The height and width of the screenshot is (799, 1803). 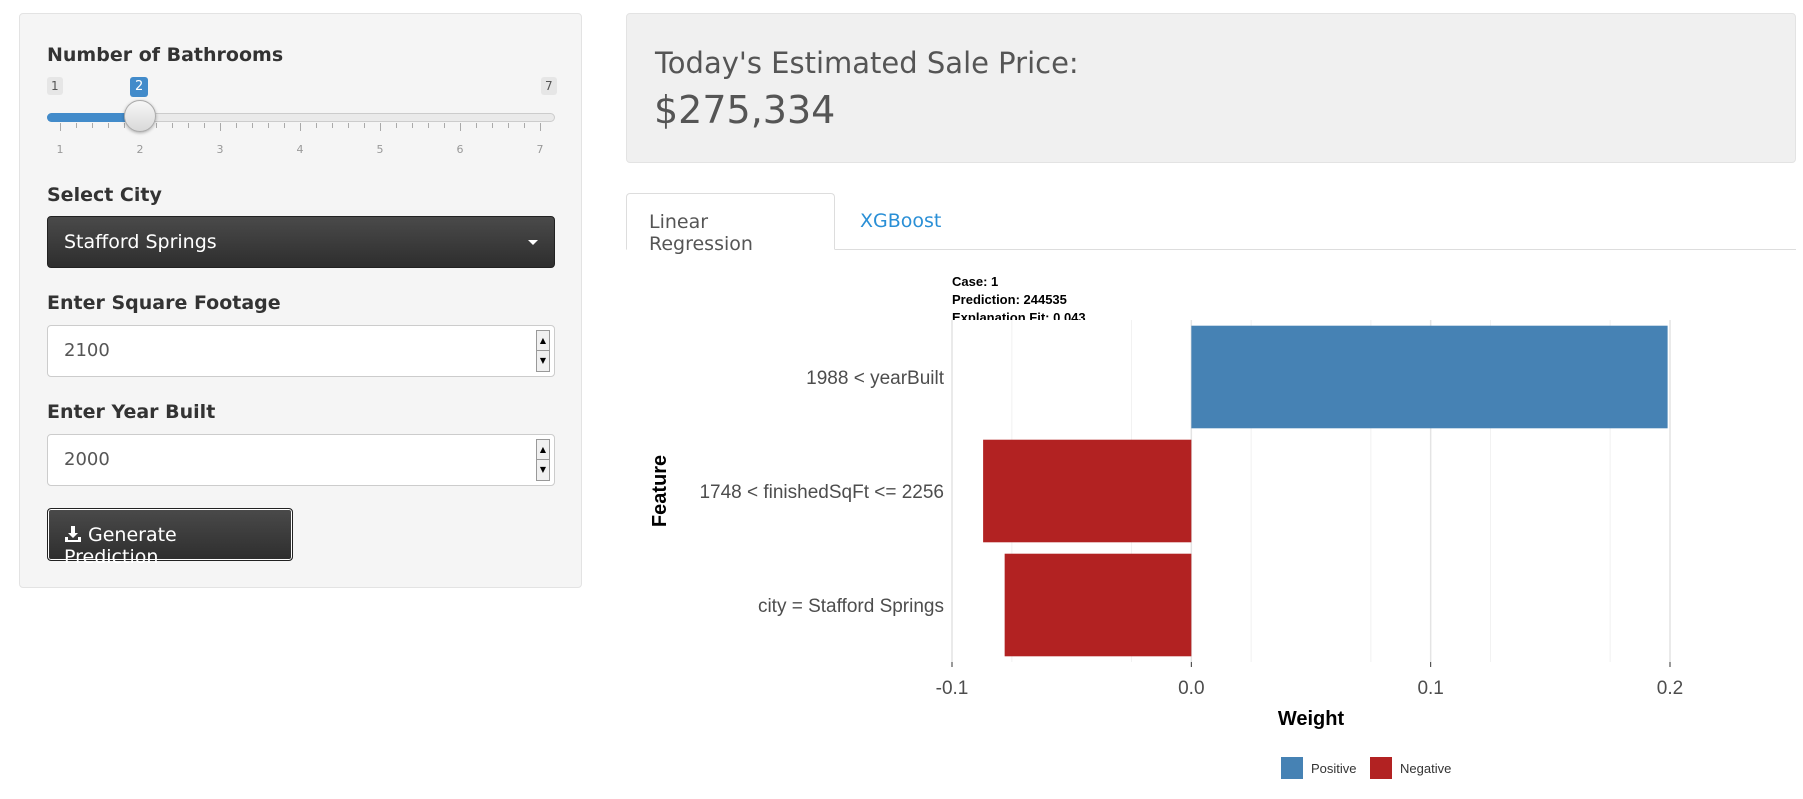 What do you see at coordinates (1670, 688) in the screenshot?
I see `x-tick-label: 0.2` at bounding box center [1670, 688].